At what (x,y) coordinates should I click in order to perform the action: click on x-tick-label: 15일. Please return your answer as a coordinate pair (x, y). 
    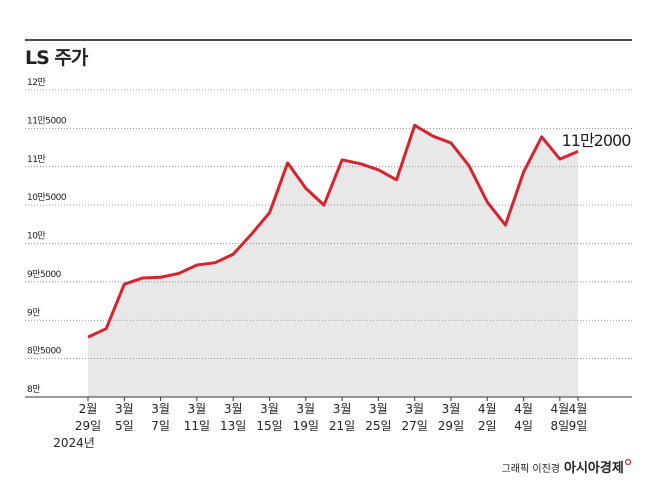
    Looking at the image, I should click on (269, 426).